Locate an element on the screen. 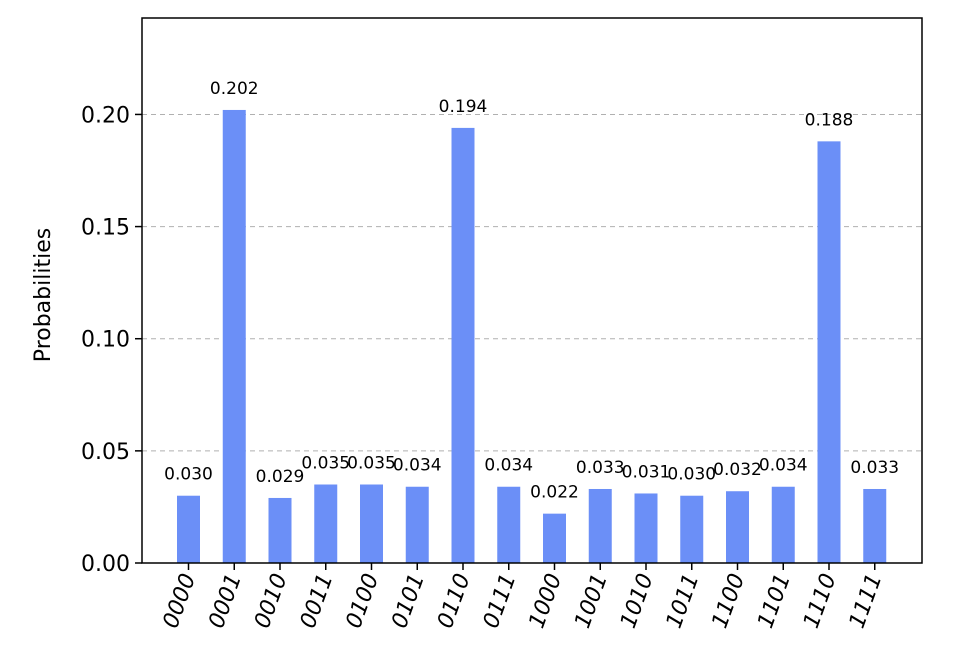 The height and width of the screenshot is (662, 958). x-tick-label: 1000 is located at coordinates (545, 601).